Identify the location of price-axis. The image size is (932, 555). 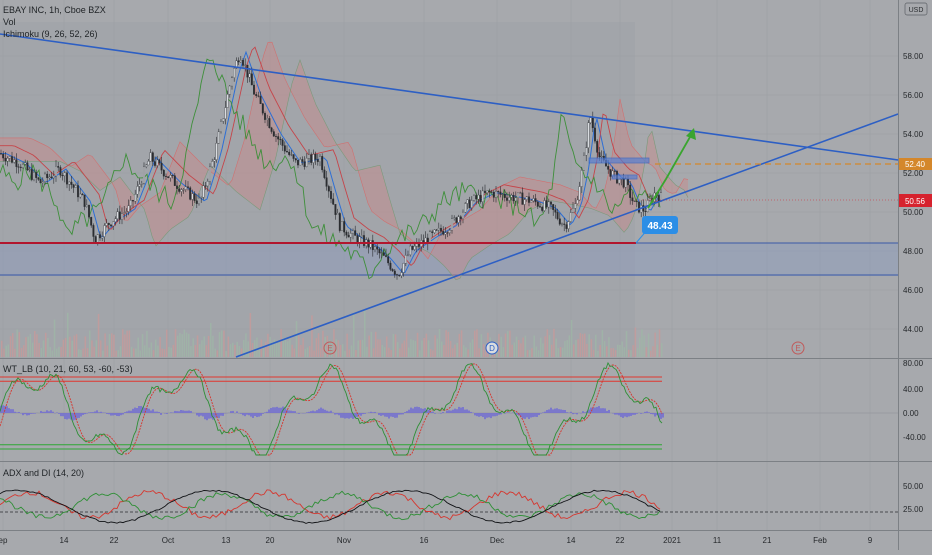
(915, 275).